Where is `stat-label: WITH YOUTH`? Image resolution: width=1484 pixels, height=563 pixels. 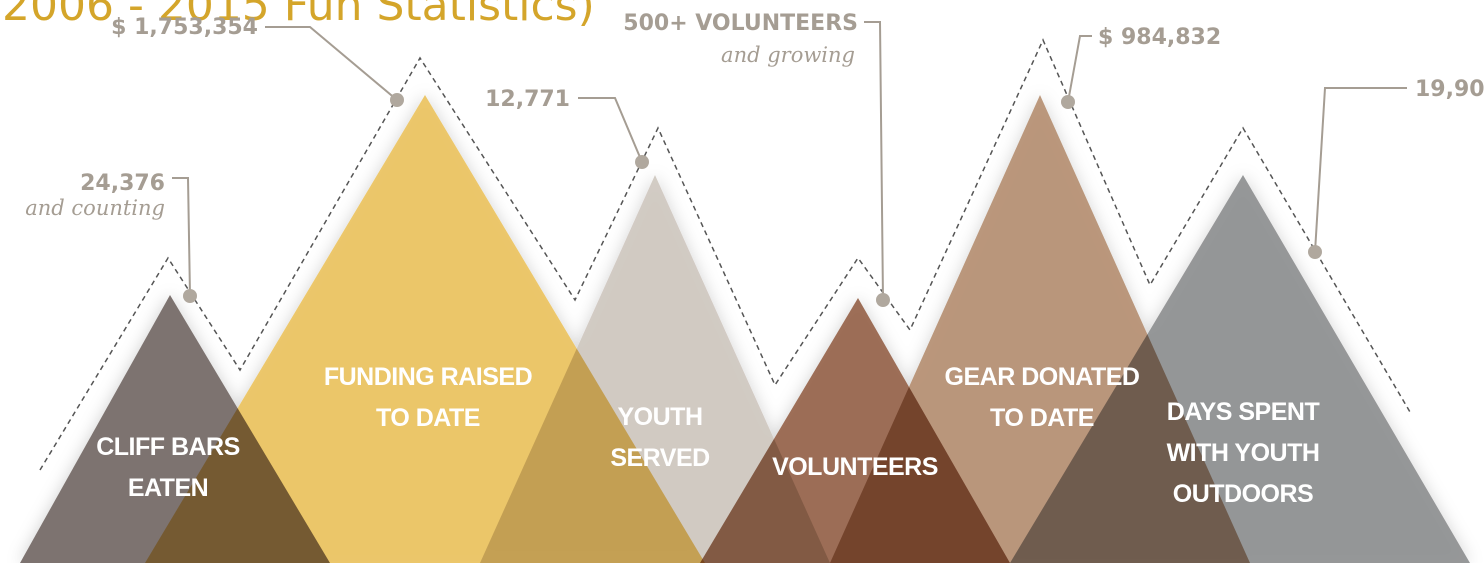 stat-label: WITH YOUTH is located at coordinates (1243, 453).